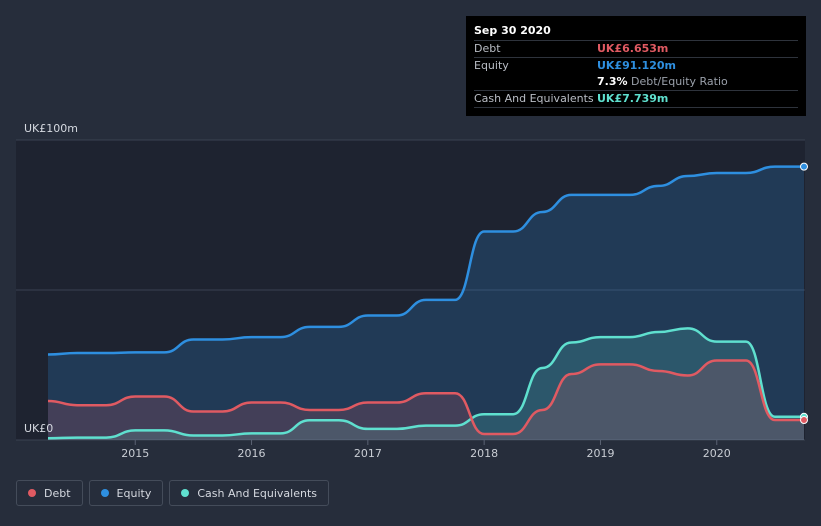  Describe the element at coordinates (804, 166) in the screenshot. I see `series-end-marker-equity` at that location.